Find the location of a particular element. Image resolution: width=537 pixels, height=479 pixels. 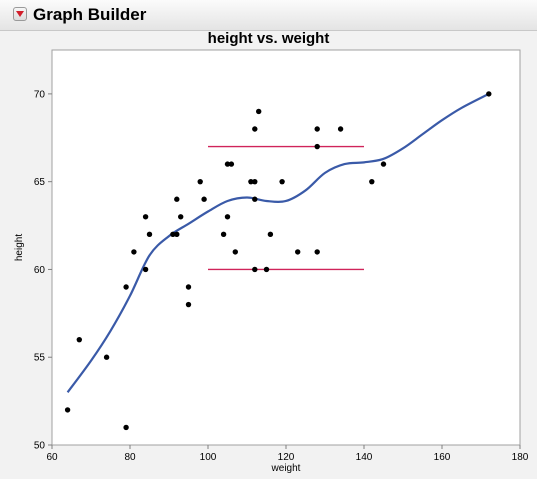

collapse-toggle-button is located at coordinates (20, 14).